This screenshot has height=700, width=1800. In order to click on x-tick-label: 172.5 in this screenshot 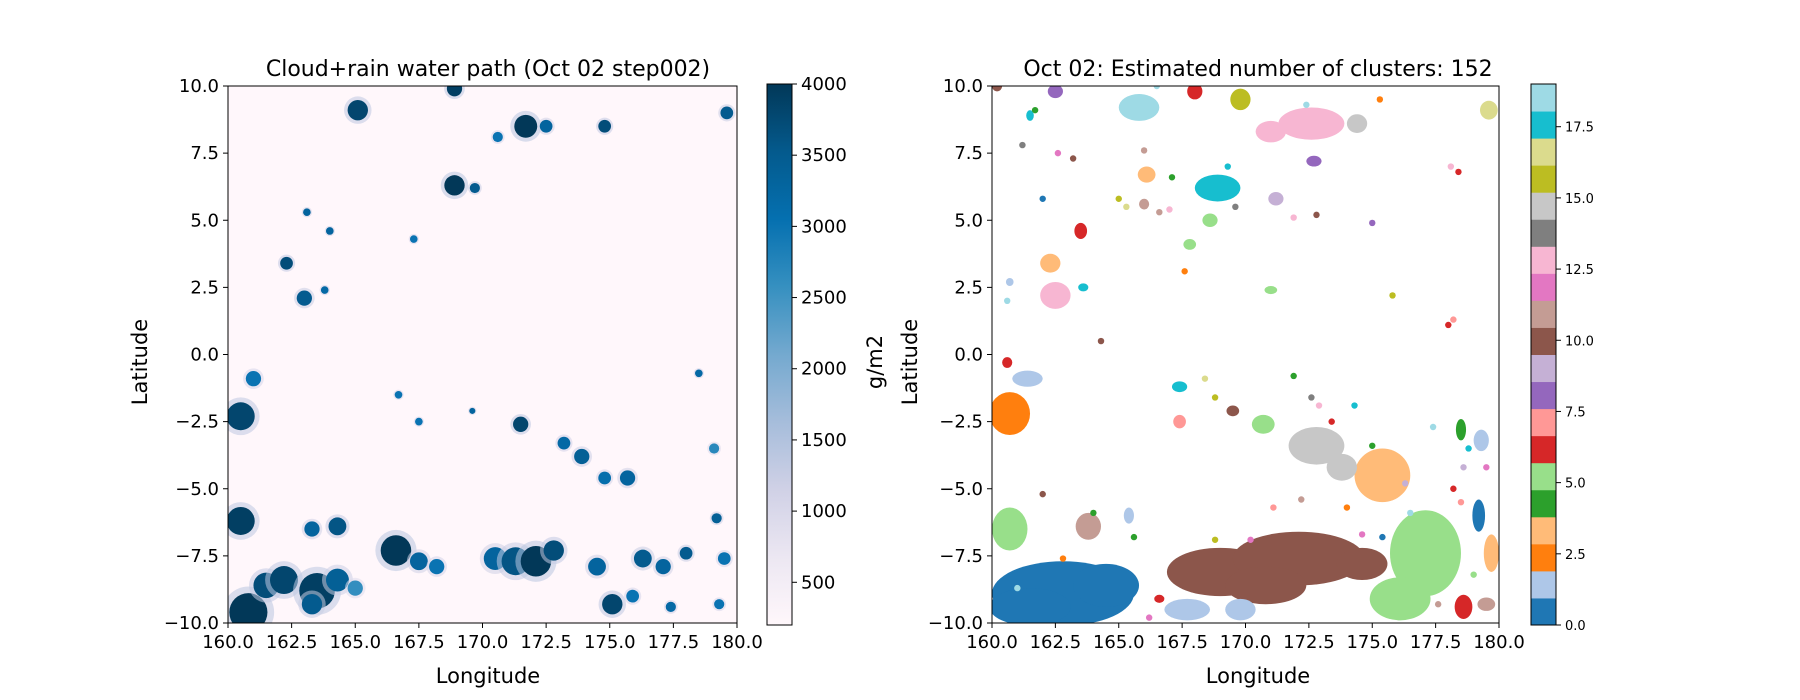, I will do `click(546, 642)`.